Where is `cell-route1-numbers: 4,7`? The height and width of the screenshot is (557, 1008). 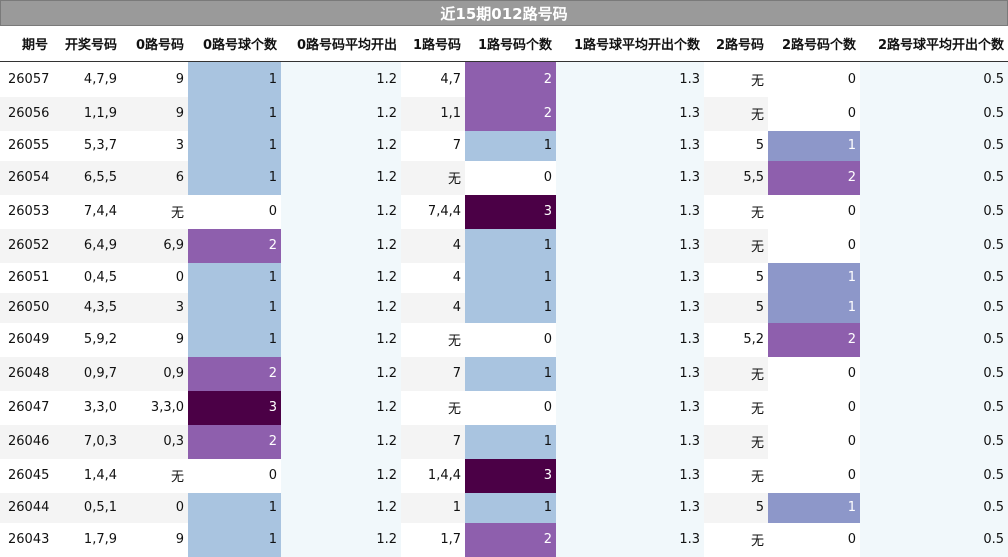
cell-route1-numbers: 4,7 is located at coordinates (433, 79).